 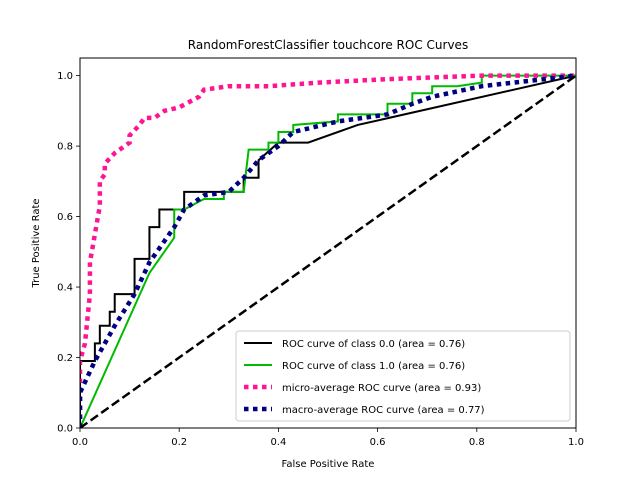 I want to click on y-tick-label: 0.6, so click(x=65, y=217).